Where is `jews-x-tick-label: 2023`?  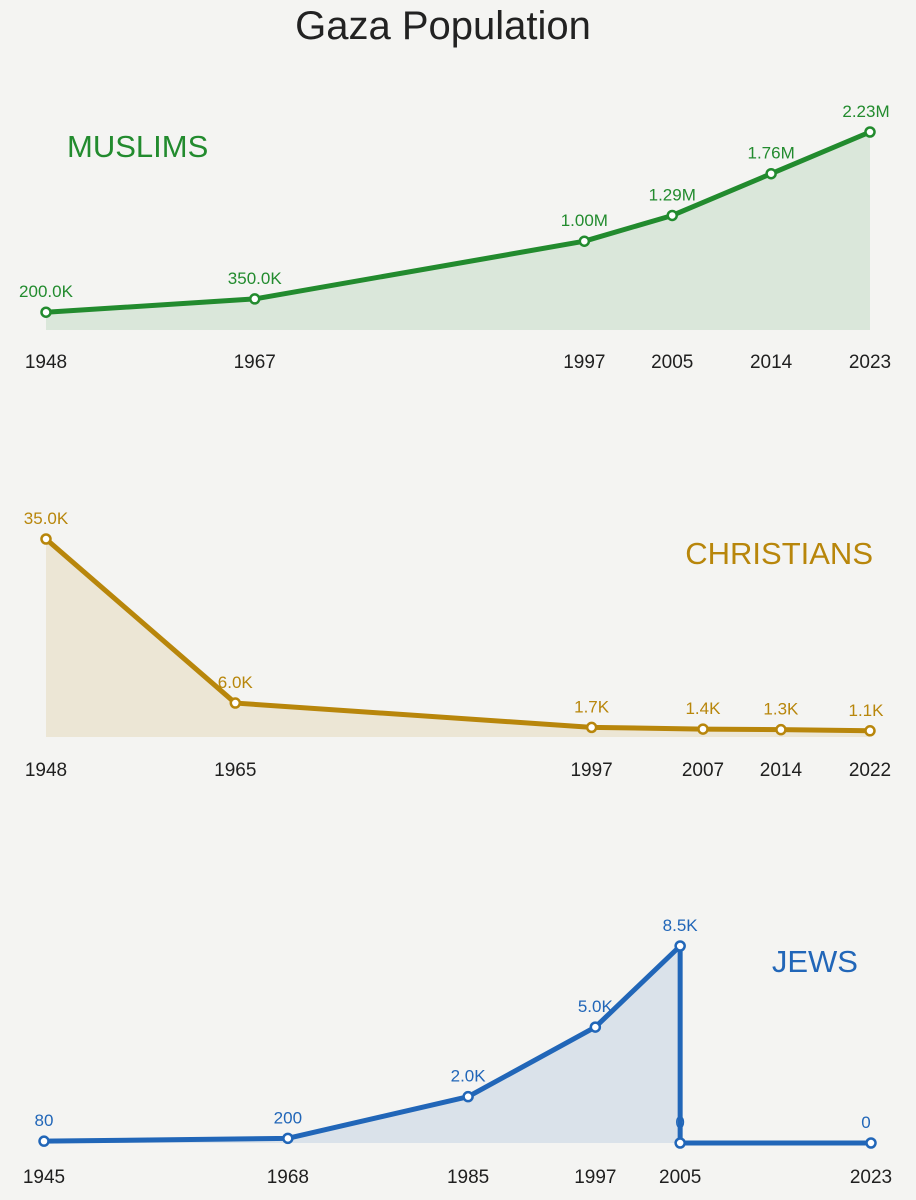 jews-x-tick-label: 2023 is located at coordinates (871, 1177).